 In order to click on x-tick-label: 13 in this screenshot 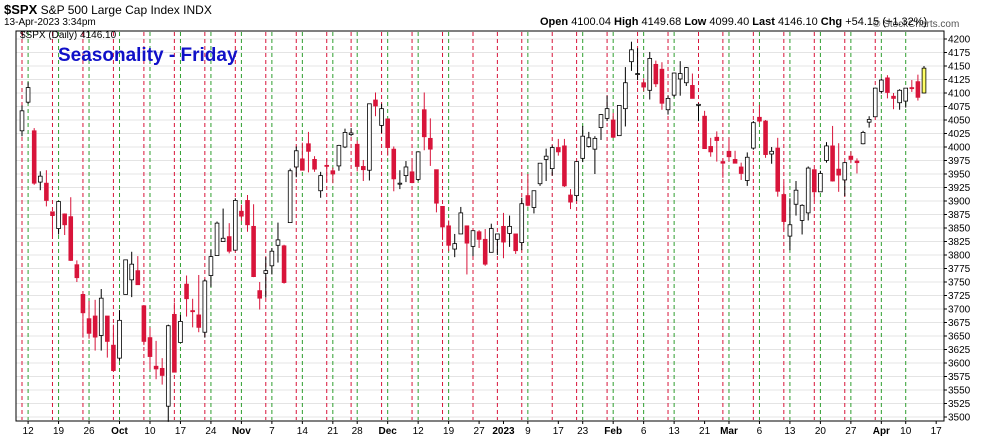, I will do `click(675, 431)`.